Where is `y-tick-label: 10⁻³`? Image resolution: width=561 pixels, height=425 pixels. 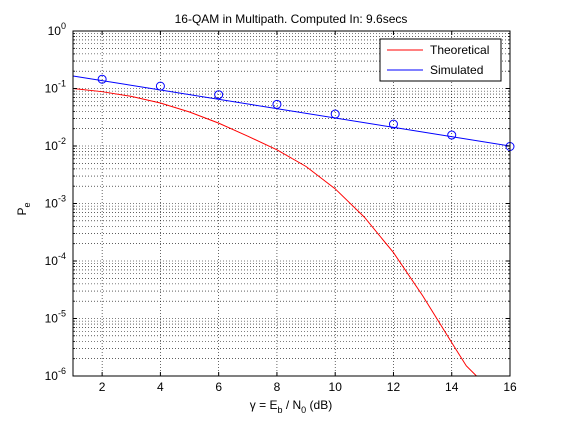
y-tick-label: 10⁻³ is located at coordinates (55, 202).